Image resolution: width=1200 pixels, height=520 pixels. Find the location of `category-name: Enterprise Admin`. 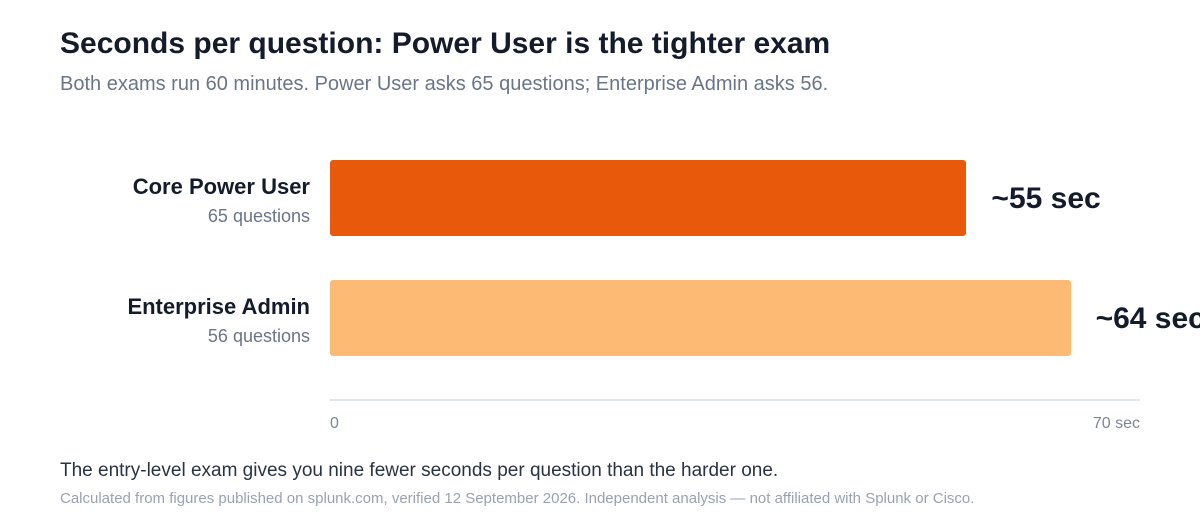

category-name: Enterprise Admin is located at coordinates (218, 306).